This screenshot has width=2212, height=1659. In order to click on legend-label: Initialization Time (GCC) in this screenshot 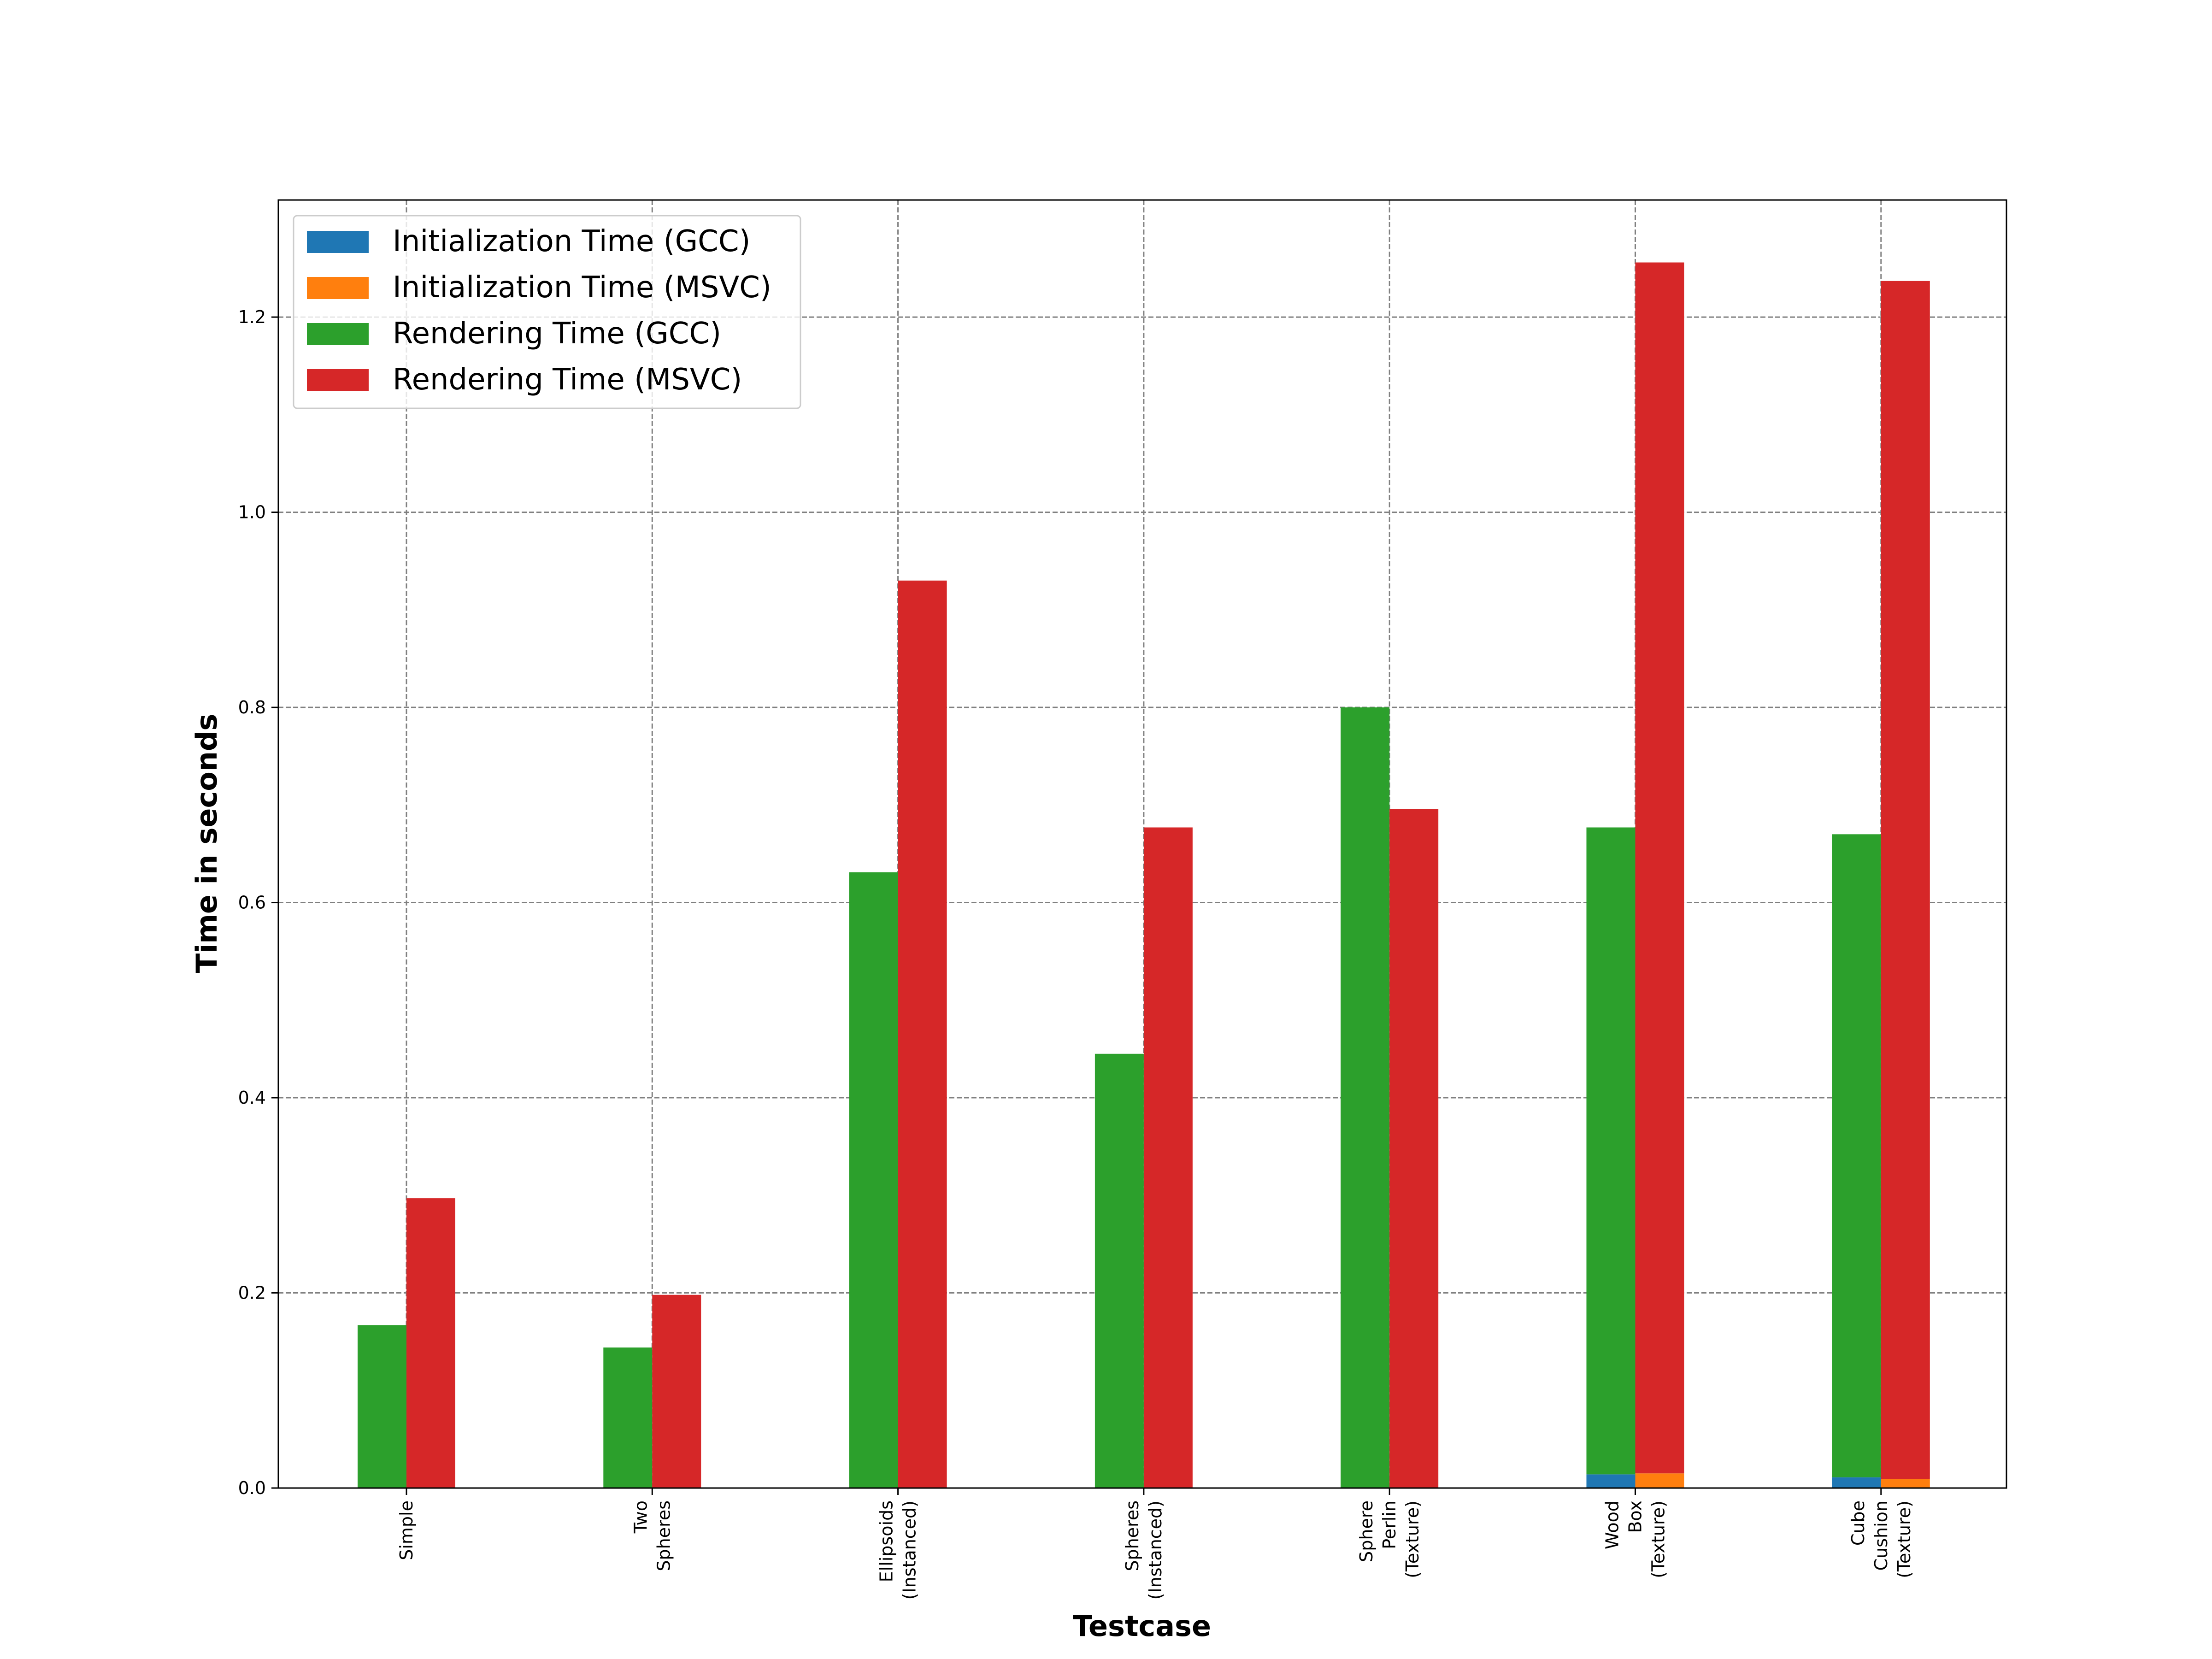, I will do `click(572, 241)`.